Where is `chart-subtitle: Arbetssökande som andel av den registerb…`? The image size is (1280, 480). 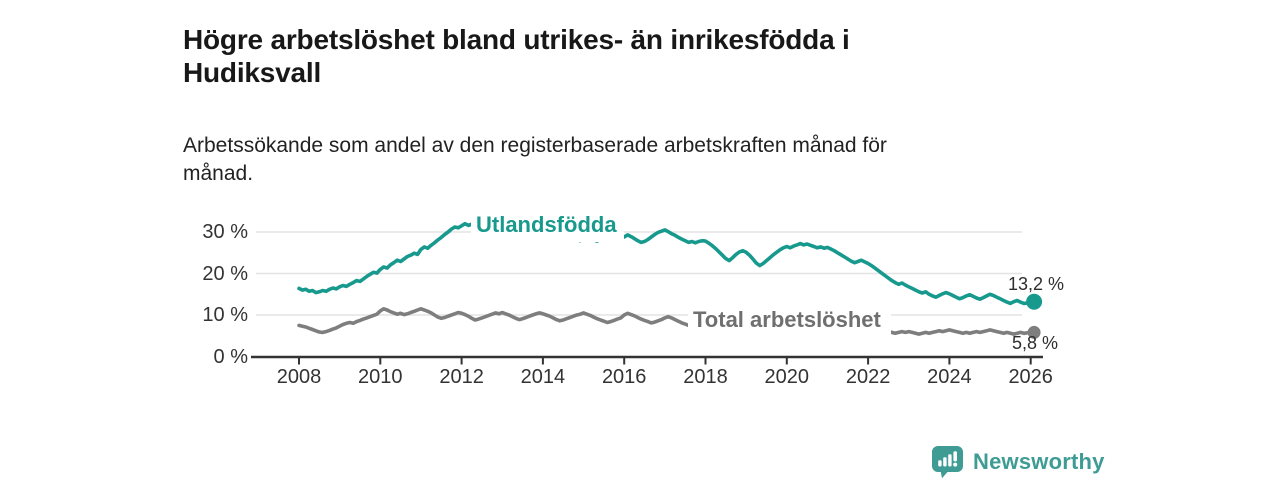
chart-subtitle: Arbetssökande som andel av den registerb… is located at coordinates (623, 160).